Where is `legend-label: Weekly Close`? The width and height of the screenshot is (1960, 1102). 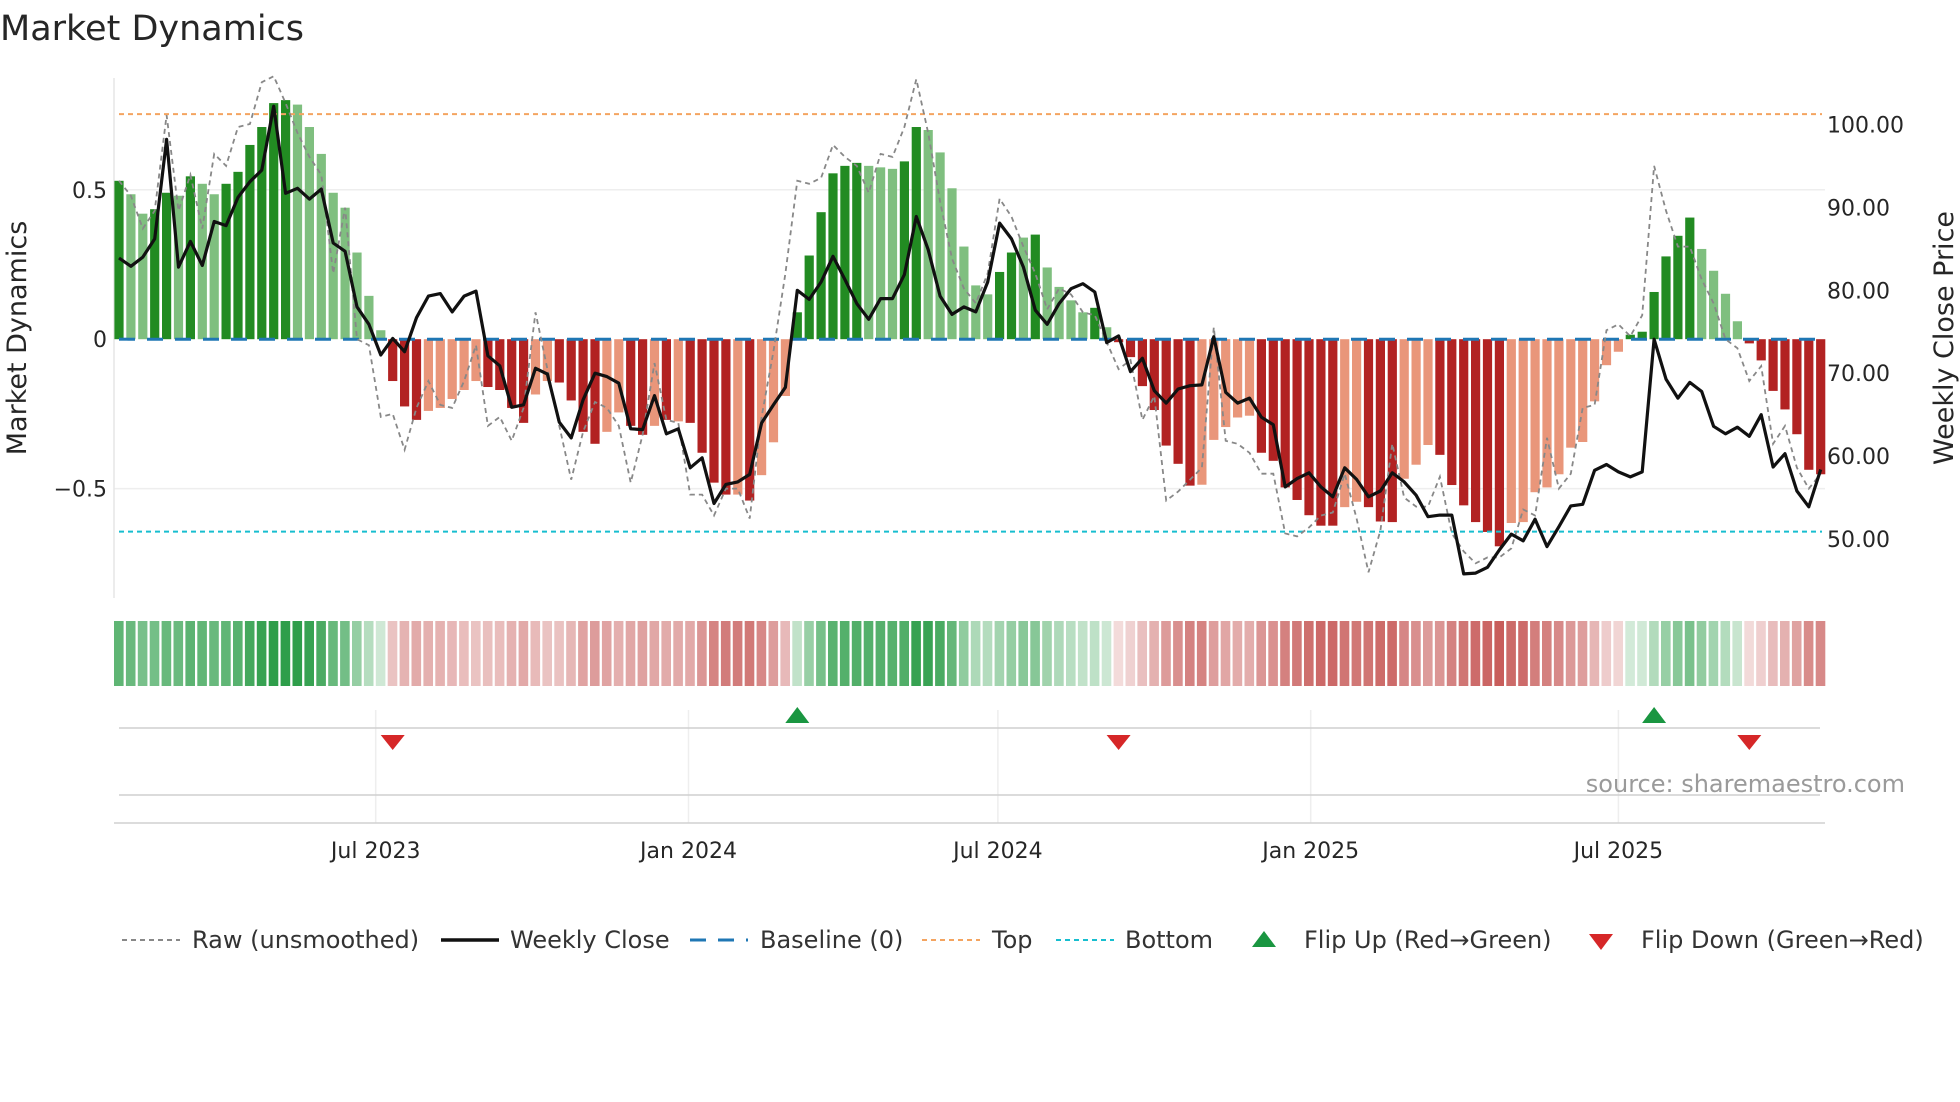 legend-label: Weekly Close is located at coordinates (590, 940).